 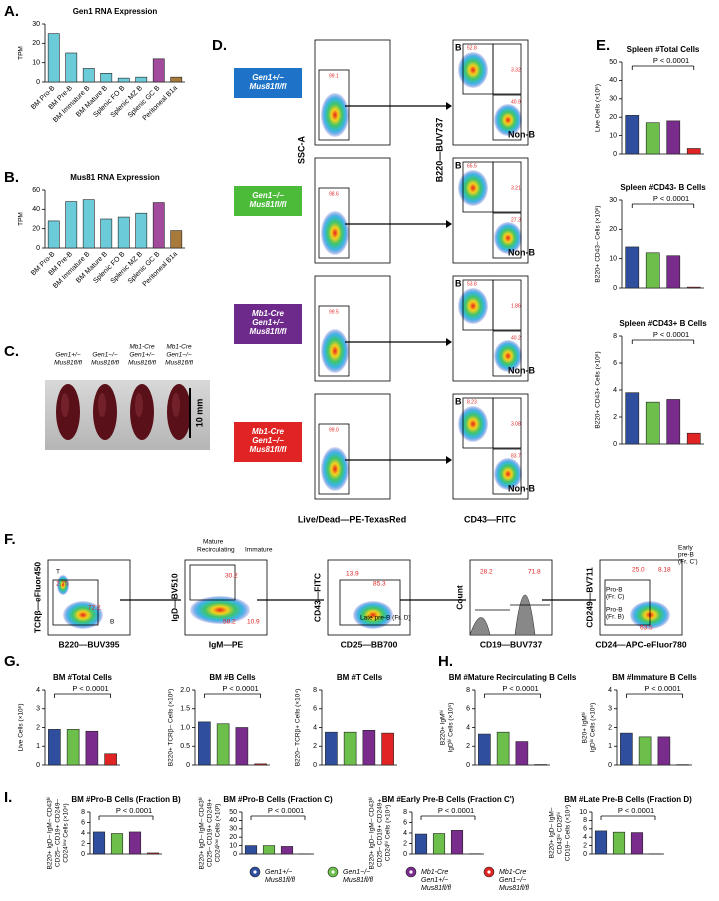 What do you see at coordinates (115, 11) in the screenshot?
I see `chart-title: Gen1 RNA Expression` at bounding box center [115, 11].